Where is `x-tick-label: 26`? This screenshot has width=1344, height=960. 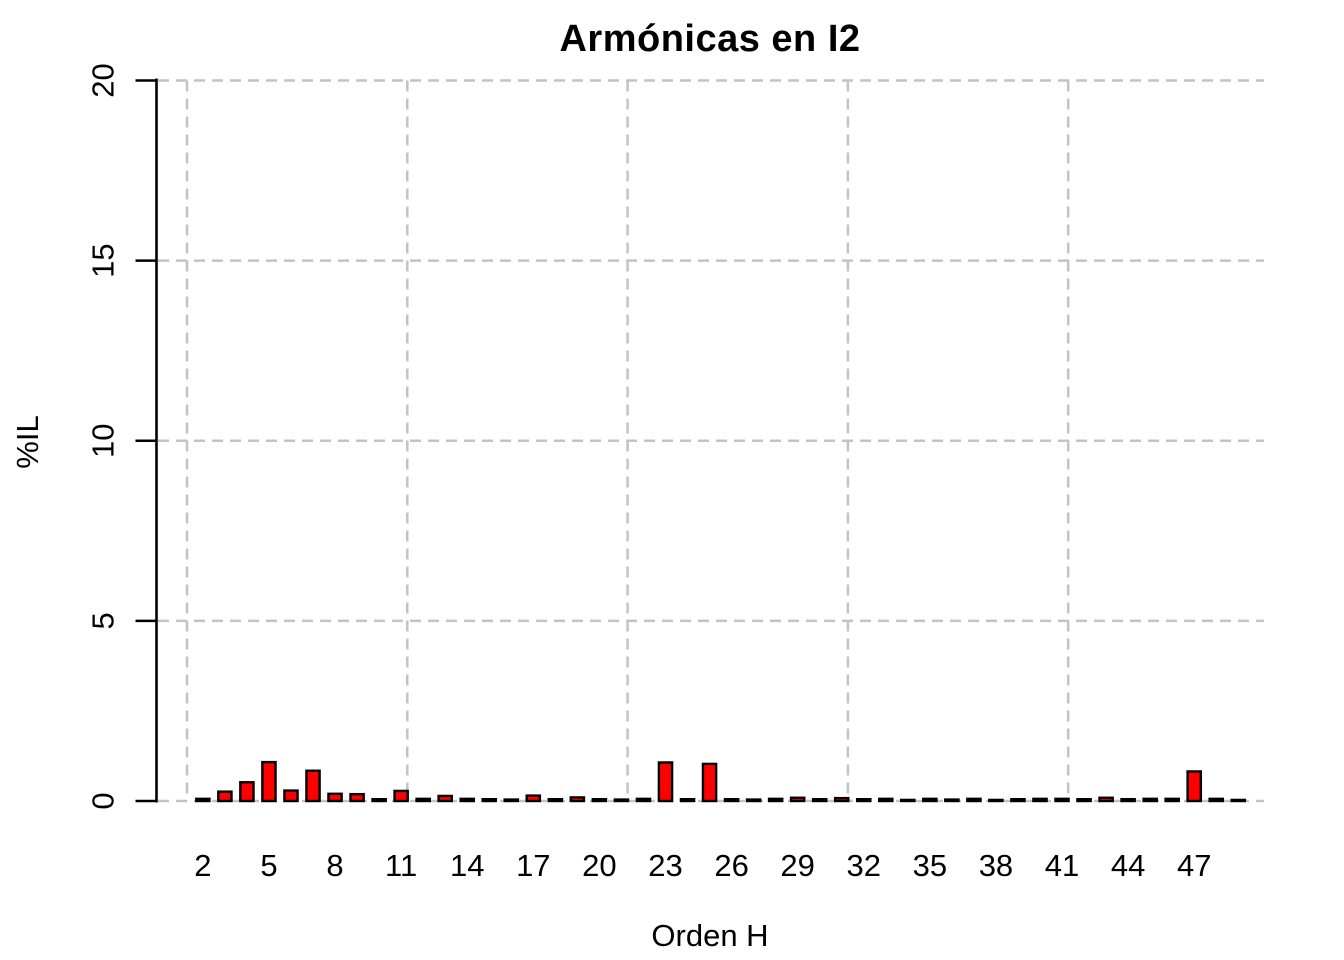 x-tick-label: 26 is located at coordinates (731, 865).